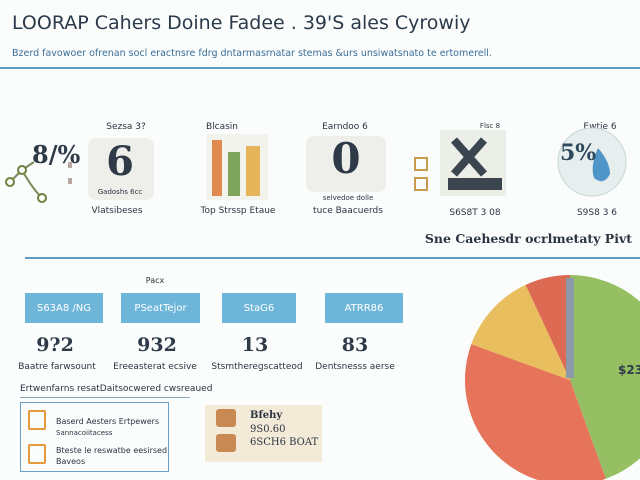 This screenshot has width=640, height=480. I want to click on metric-value: 9?2, so click(55, 345).